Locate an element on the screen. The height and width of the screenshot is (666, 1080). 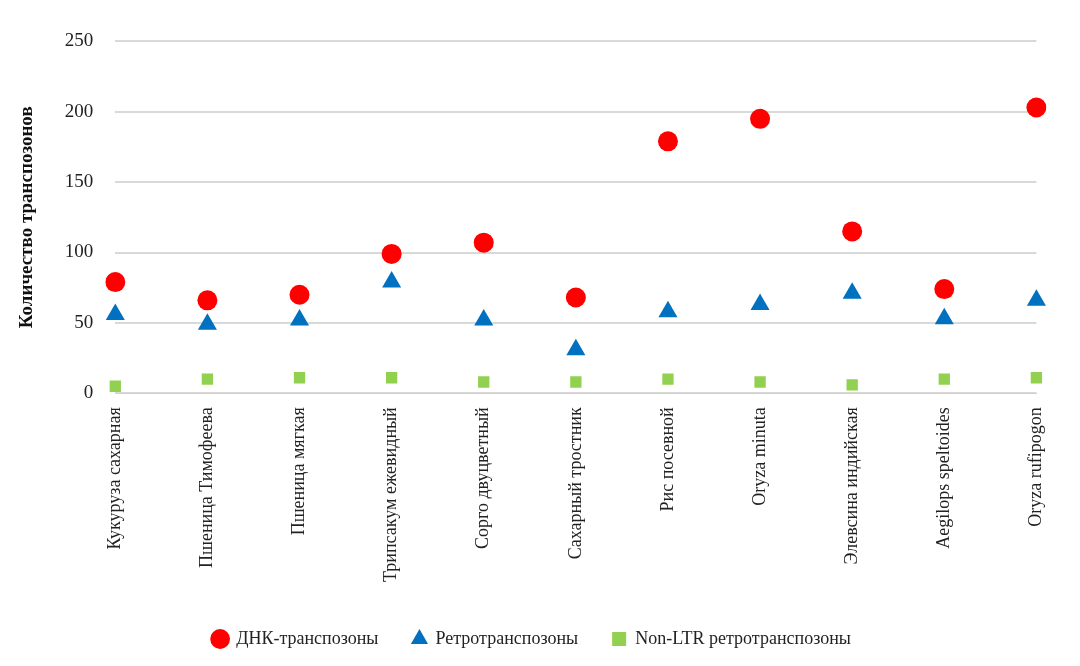
y-axis-title: Количество транспозонов is located at coordinates (26, 217).